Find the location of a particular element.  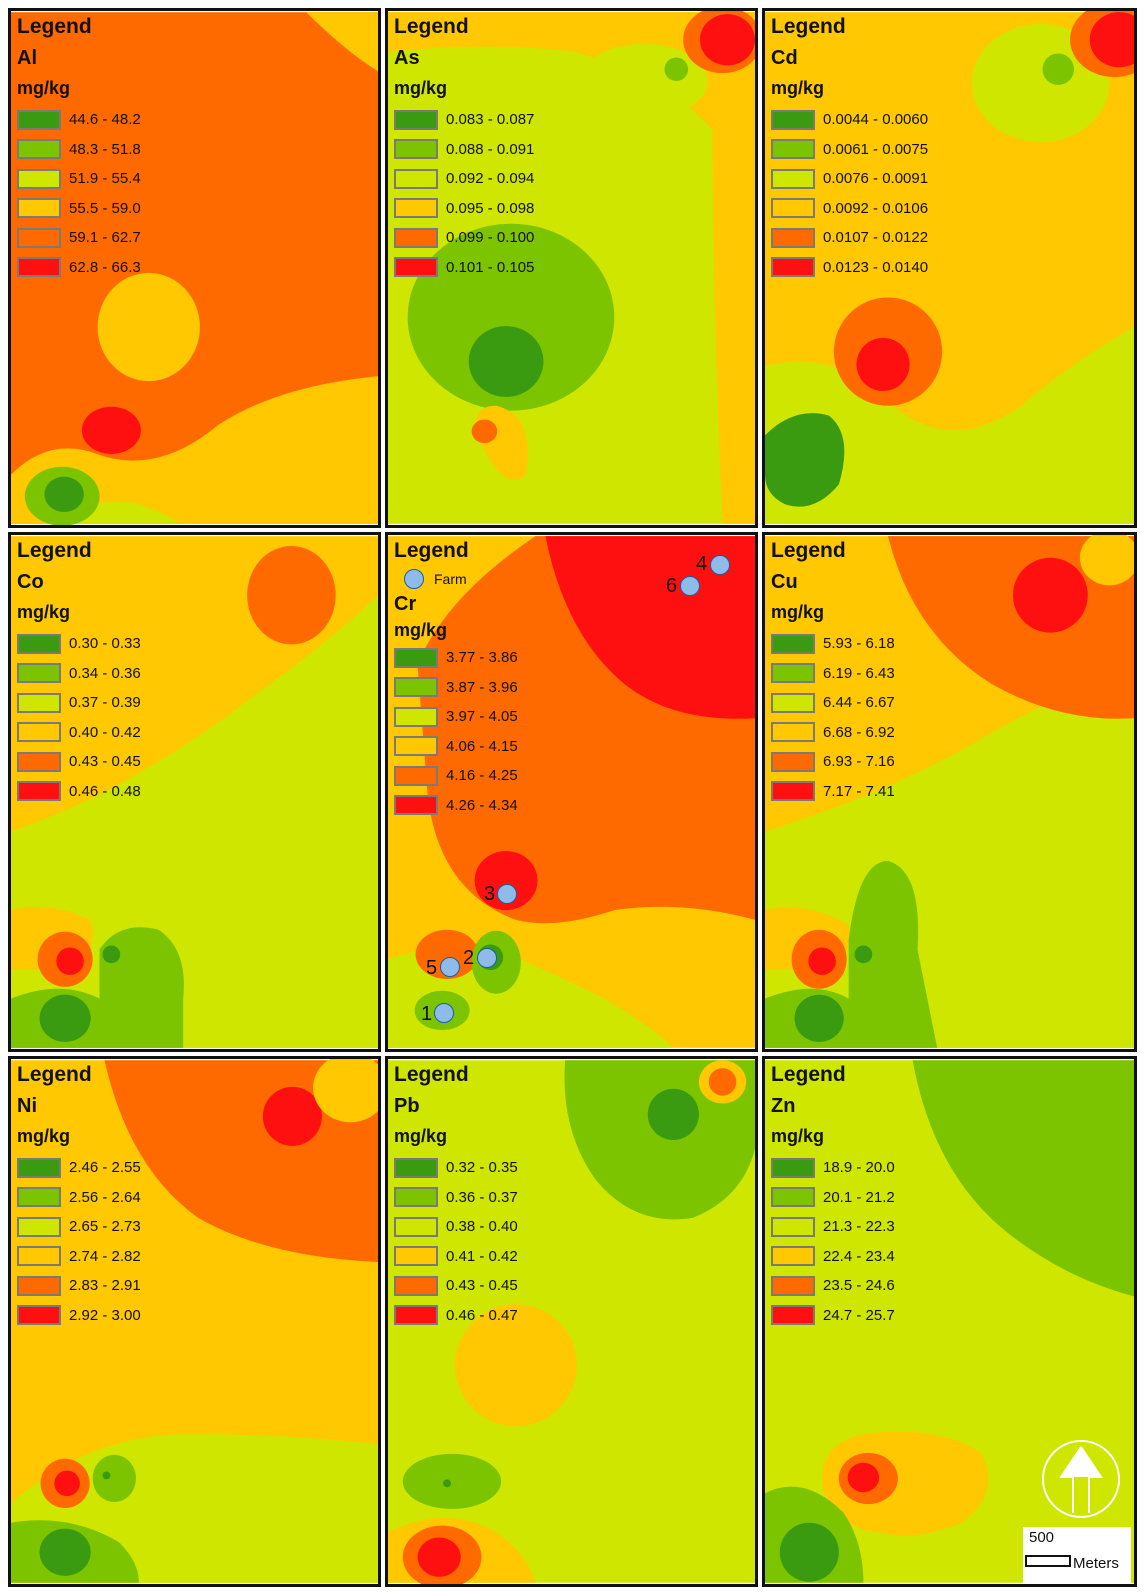

legend-row: 6.19 - 6.43 is located at coordinates (833, 674).